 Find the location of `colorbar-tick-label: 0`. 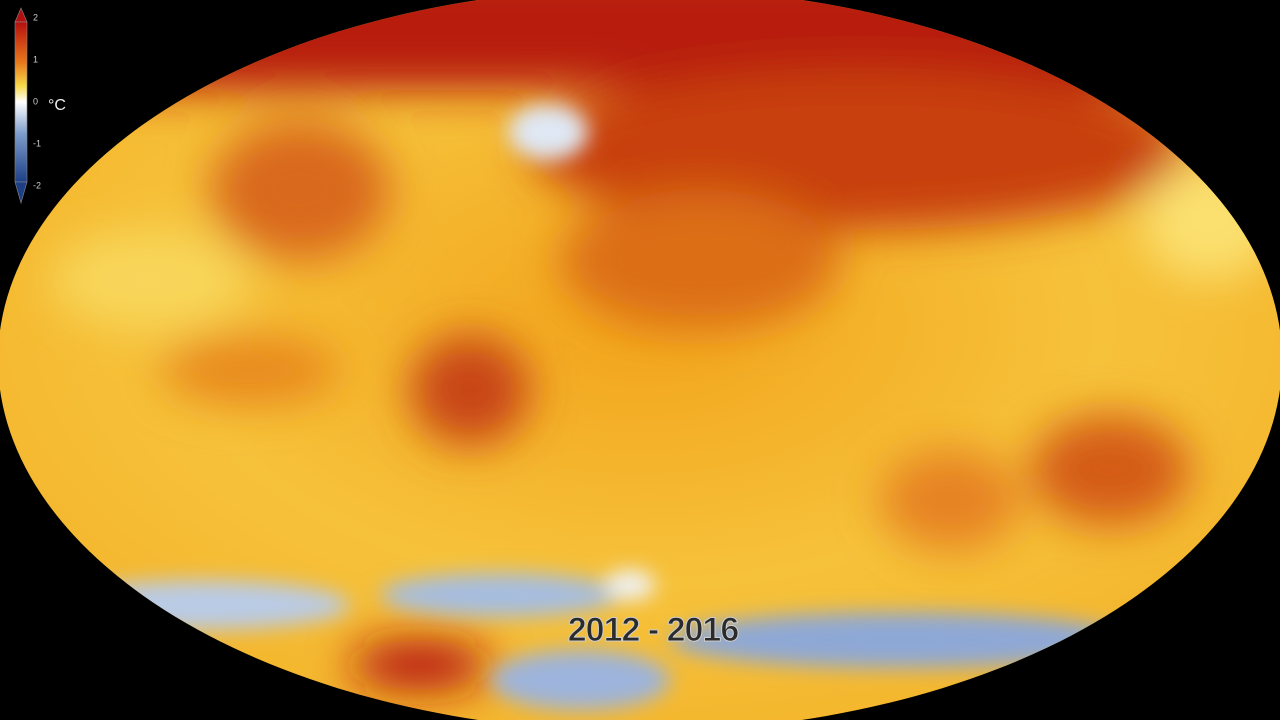

colorbar-tick-label: 0 is located at coordinates (35, 101).